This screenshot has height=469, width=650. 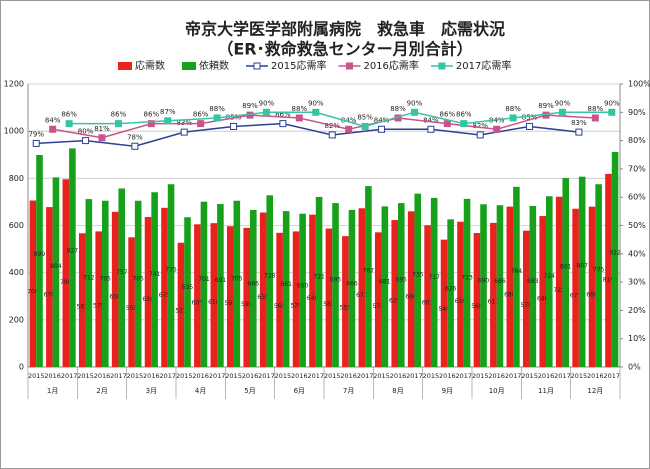 I want to click on value-label: 575, so click(x=99, y=305).